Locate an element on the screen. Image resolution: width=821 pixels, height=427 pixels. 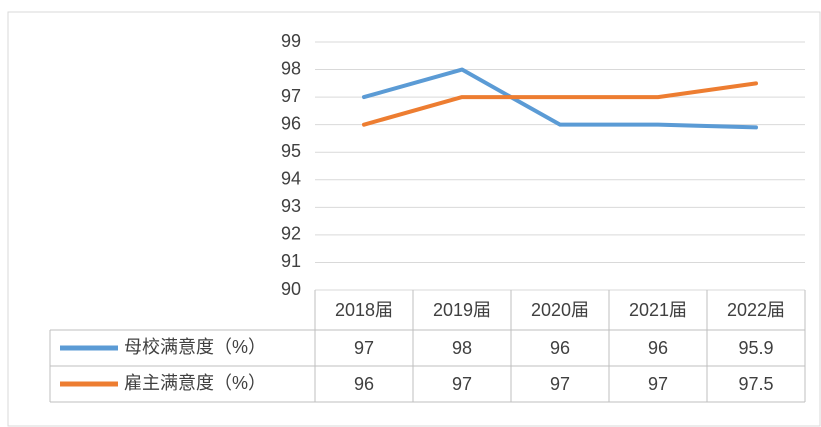
x-tick-label: 2021届 is located at coordinates (658, 310).